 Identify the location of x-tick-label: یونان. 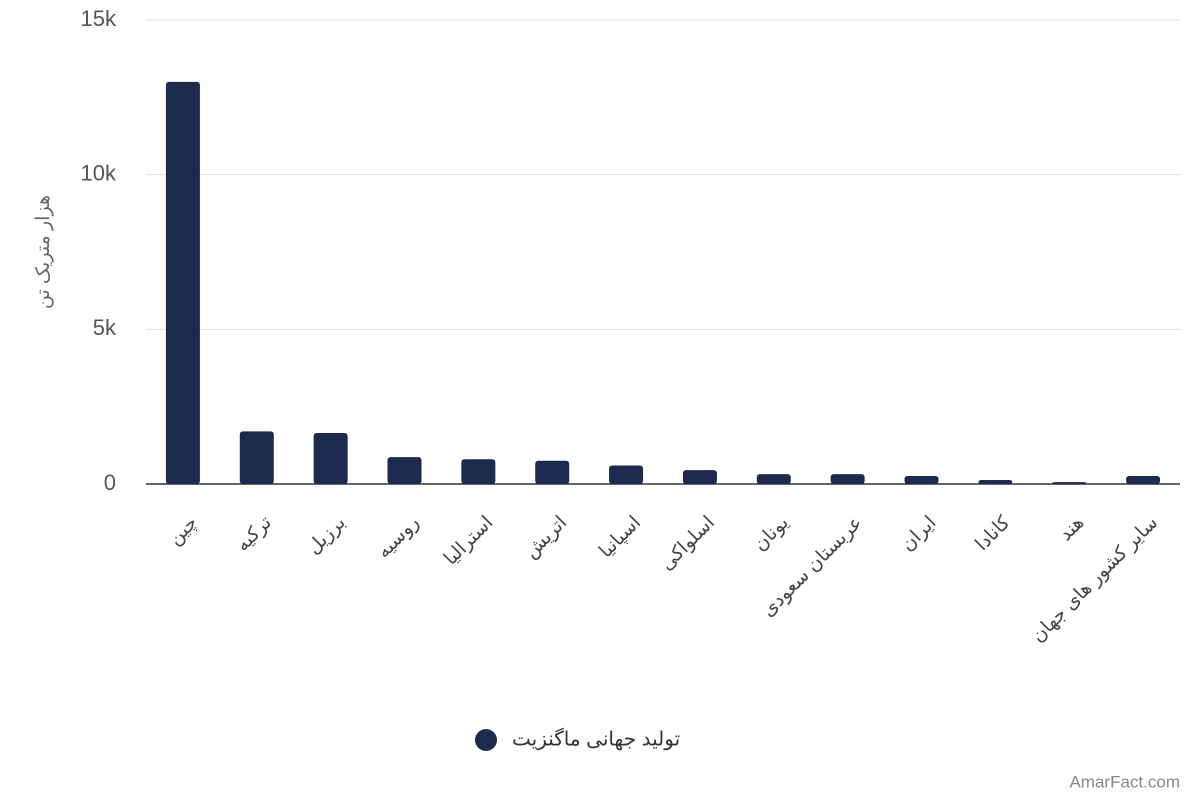
(771, 533).